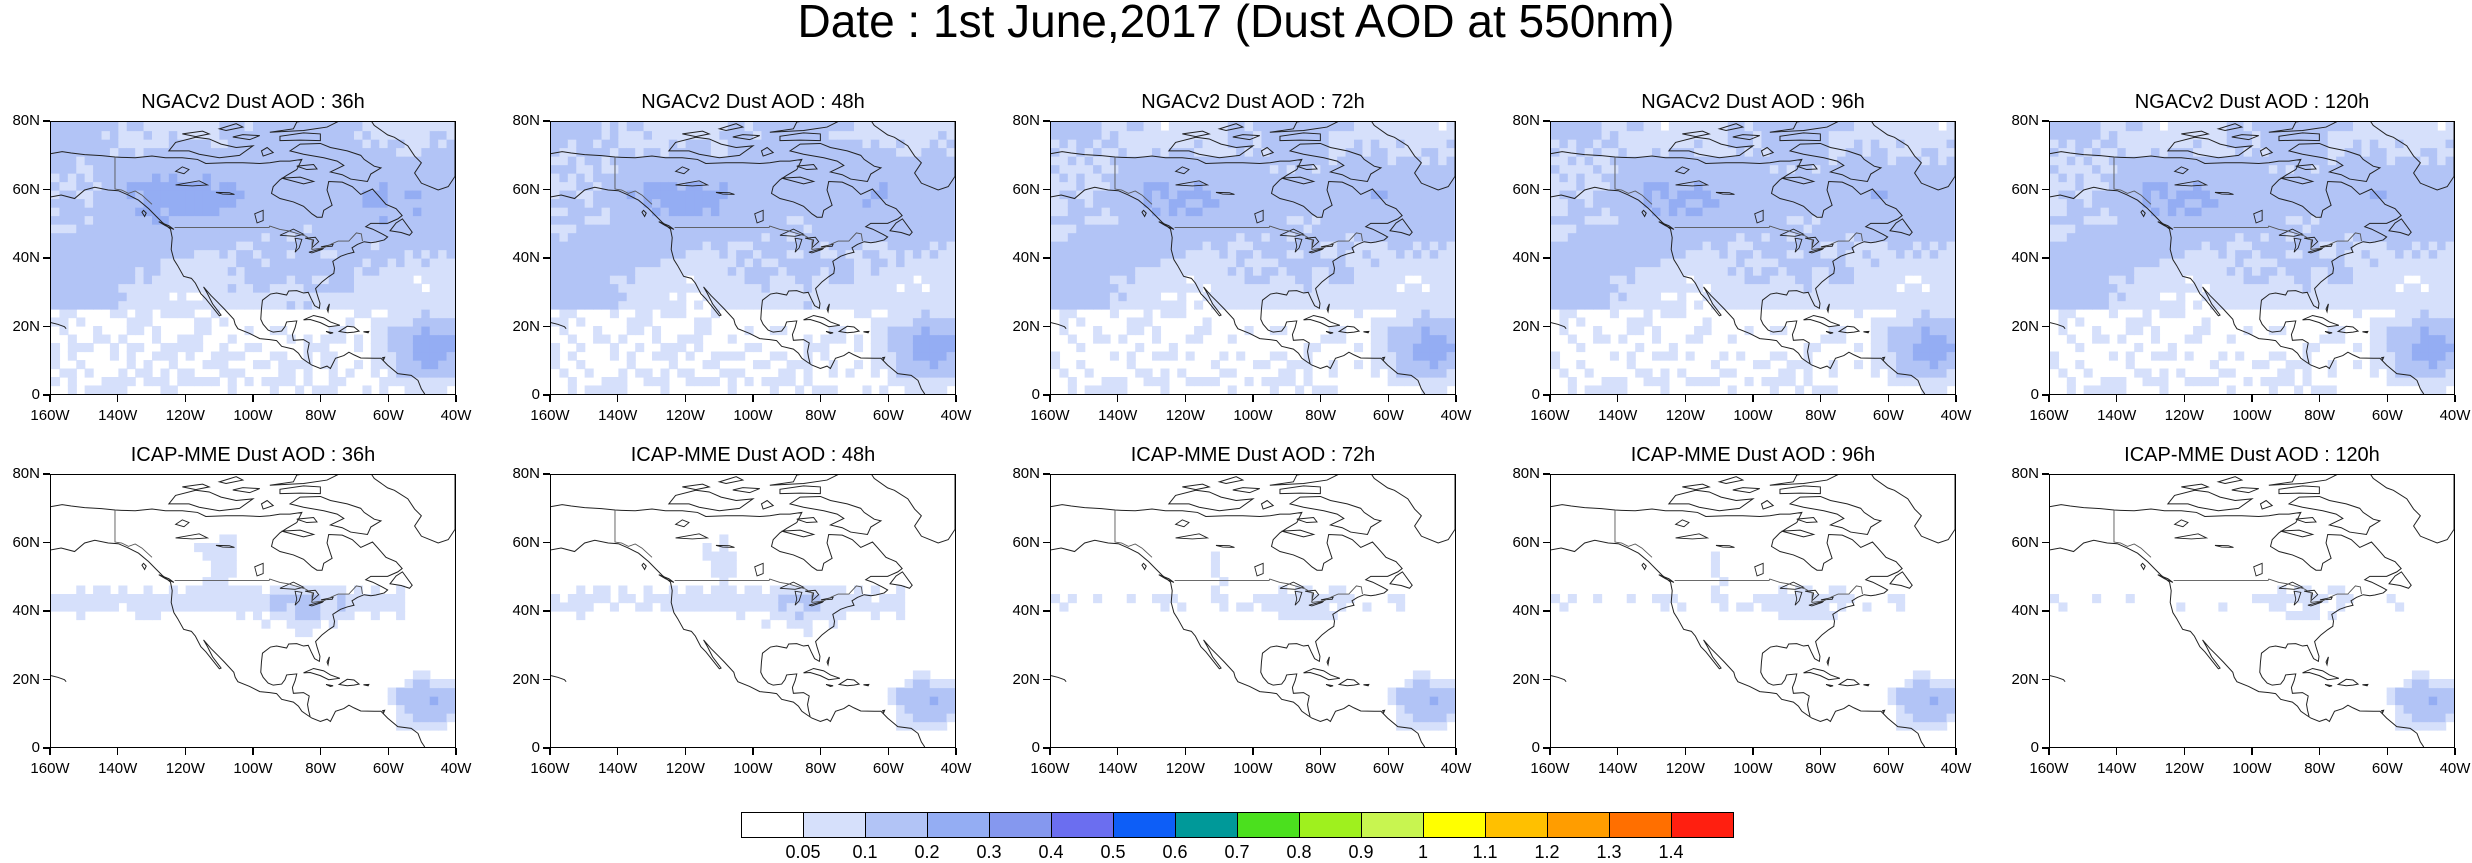  Describe the element at coordinates (50, 415) in the screenshot. I see `lon-tick-label: 160W` at that location.